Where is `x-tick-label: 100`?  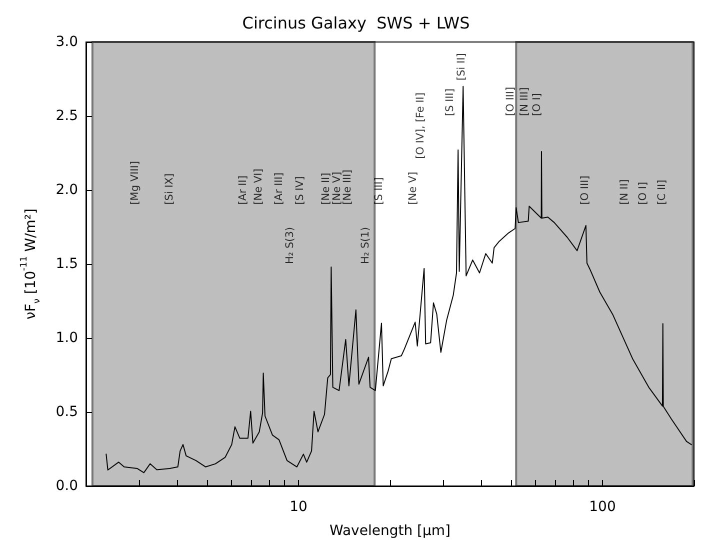 x-tick-label: 100 is located at coordinates (602, 507).